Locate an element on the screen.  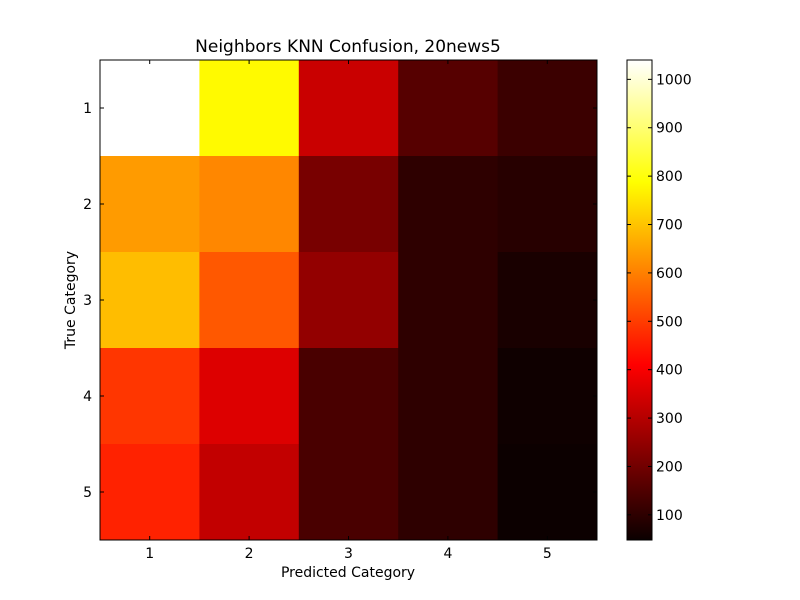
y-tick-label: 3 is located at coordinates (87, 301).